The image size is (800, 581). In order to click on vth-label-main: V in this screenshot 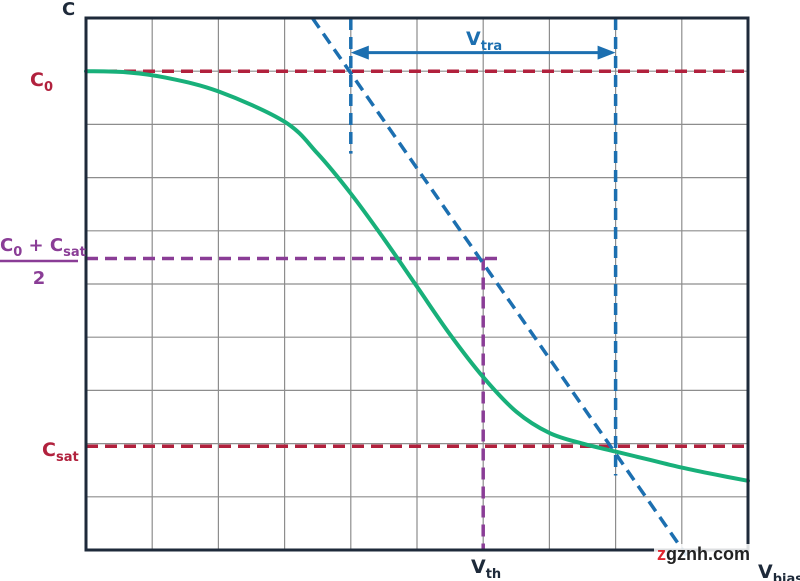, I will do `click(478, 567)`.